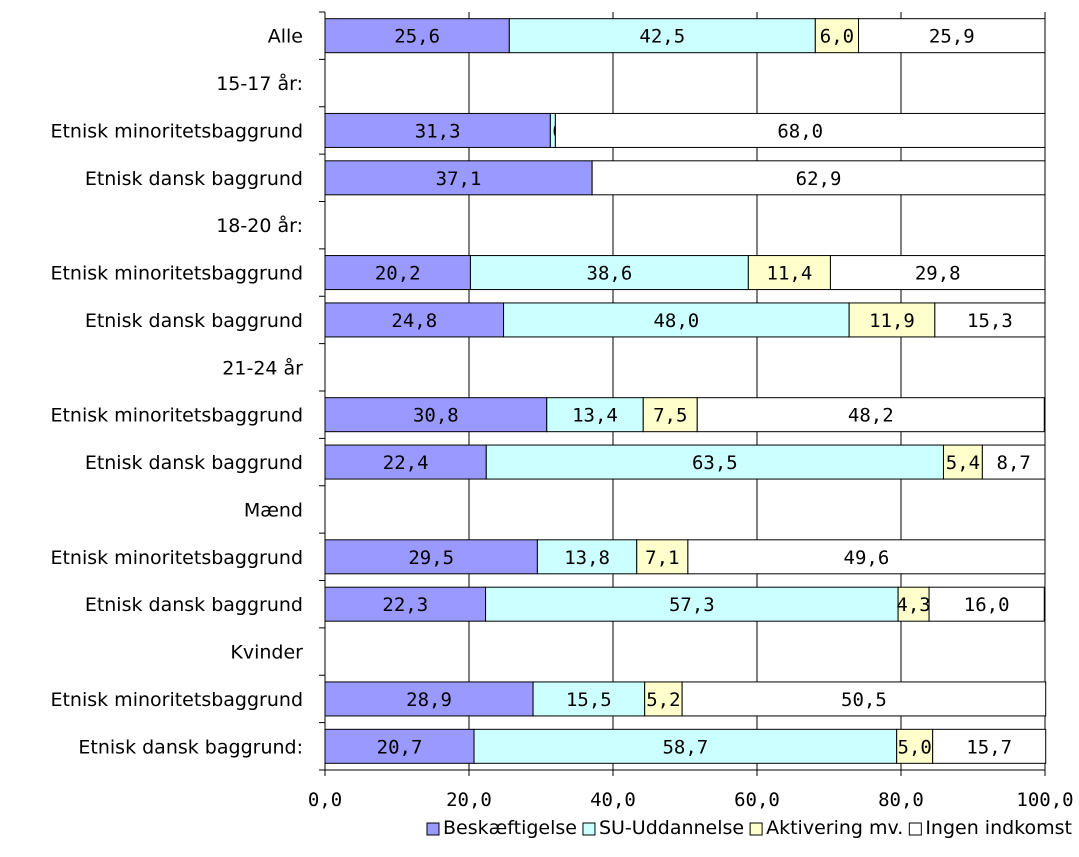 The width and height of the screenshot is (1079, 857). I want to click on data-label: 22,3, so click(405, 605).